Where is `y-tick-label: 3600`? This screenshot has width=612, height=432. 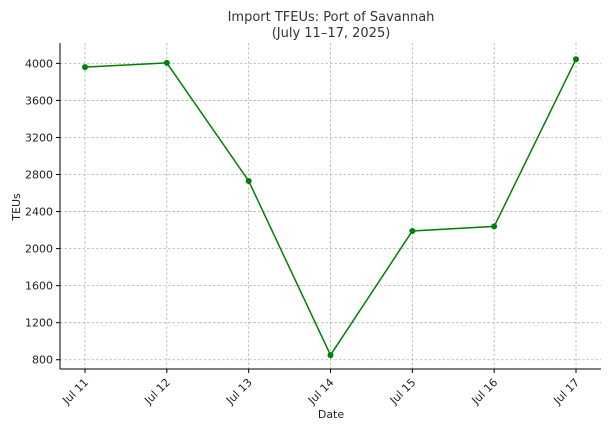
y-tick-label: 3600 is located at coordinates (39, 100).